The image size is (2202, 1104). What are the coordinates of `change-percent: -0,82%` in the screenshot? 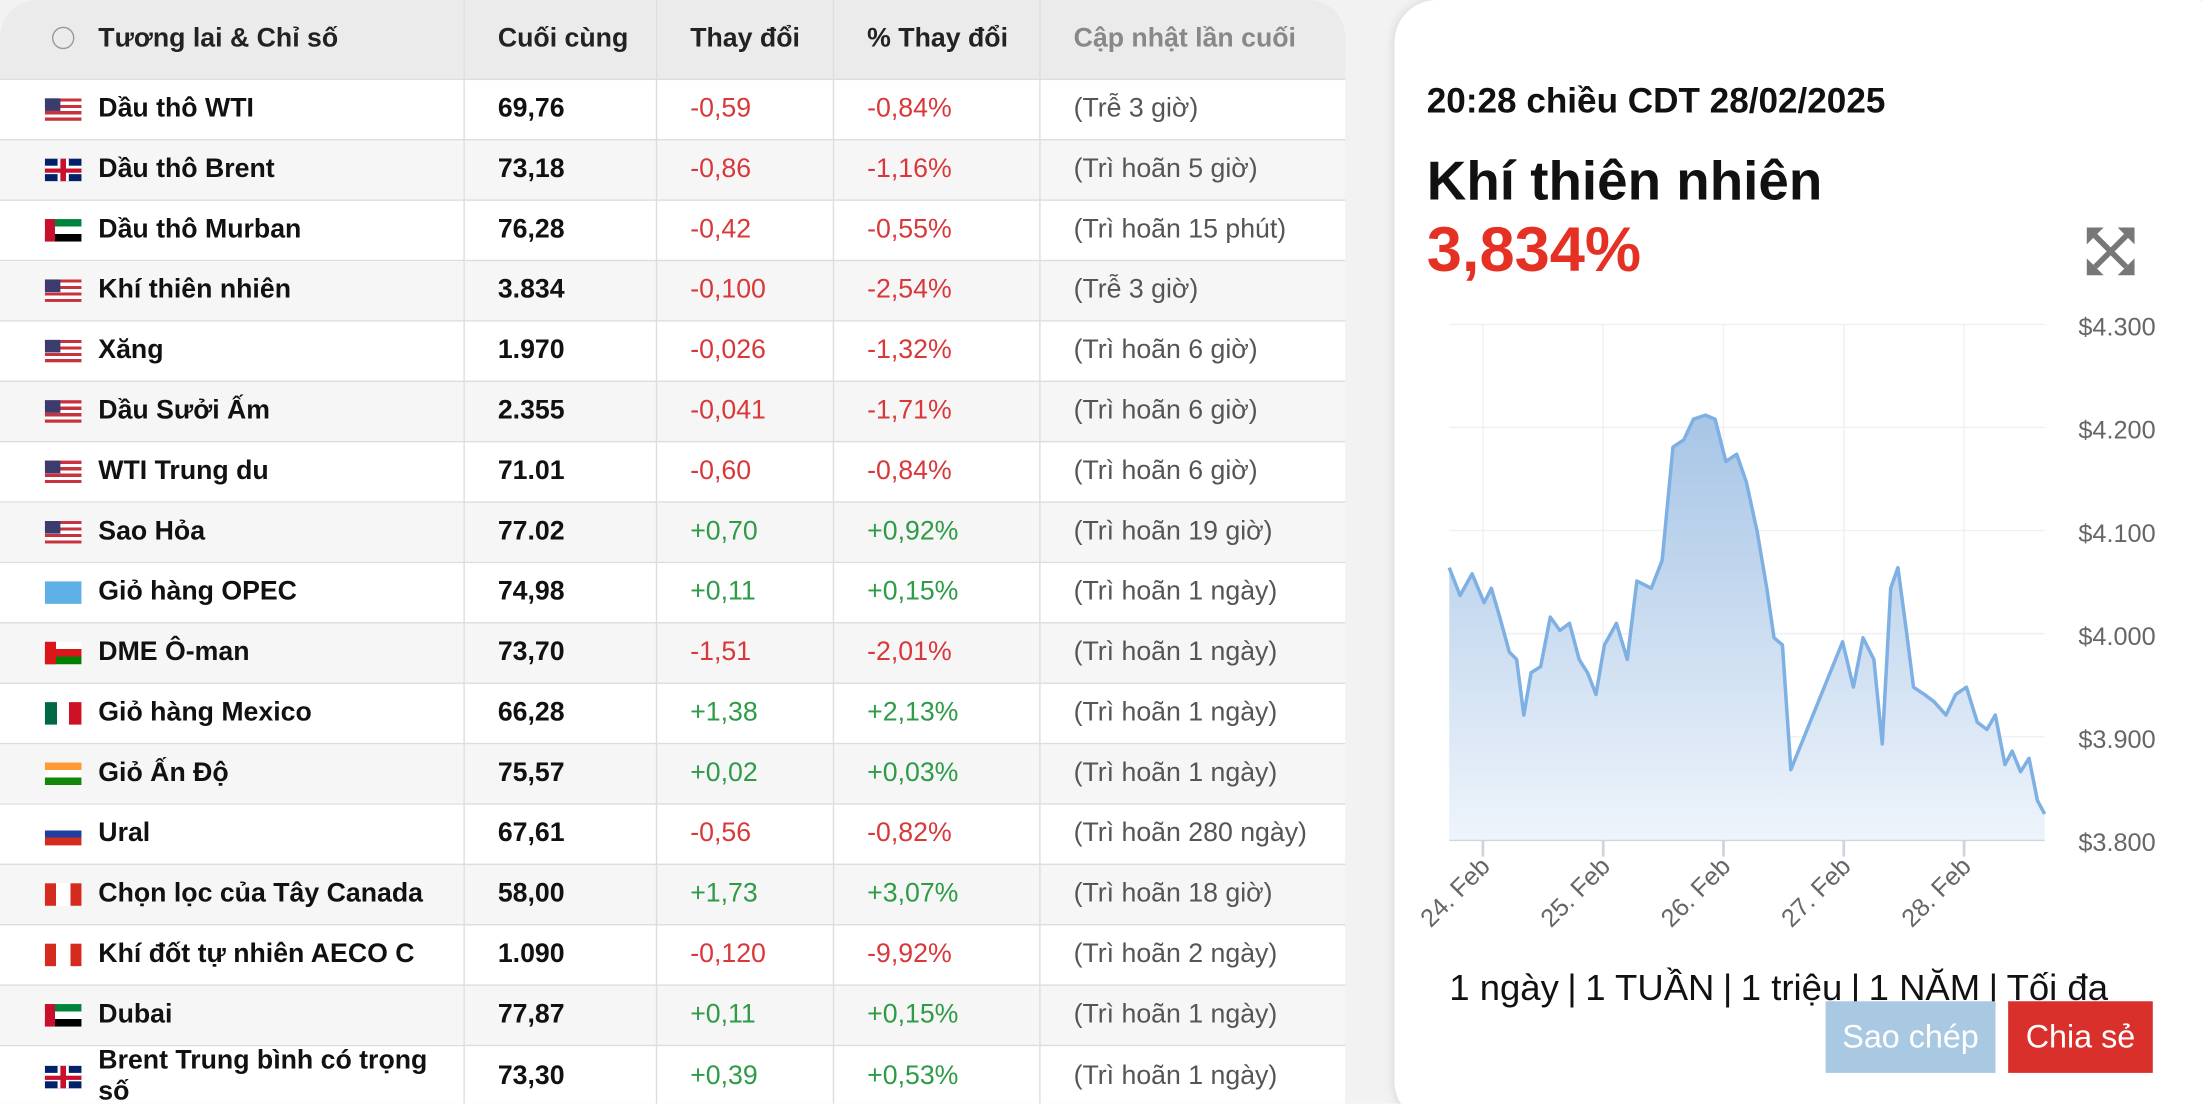 It's located at (936, 834).